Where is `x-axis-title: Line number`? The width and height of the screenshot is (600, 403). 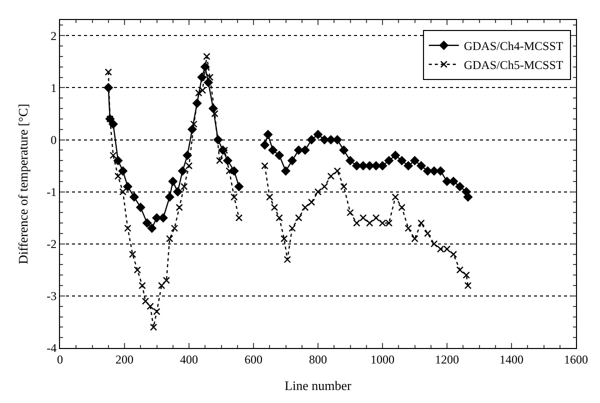 x-axis-title: Line number is located at coordinates (318, 385).